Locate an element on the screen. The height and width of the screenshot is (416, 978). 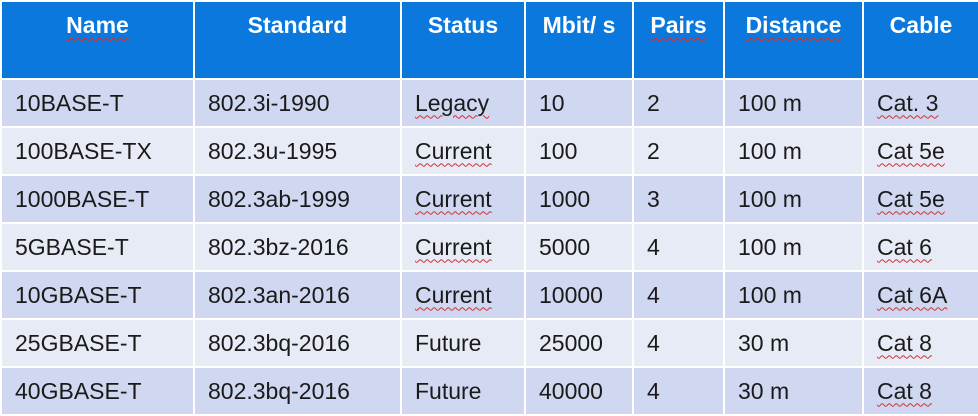
cell-mbits: 25000 is located at coordinates (579, 343).